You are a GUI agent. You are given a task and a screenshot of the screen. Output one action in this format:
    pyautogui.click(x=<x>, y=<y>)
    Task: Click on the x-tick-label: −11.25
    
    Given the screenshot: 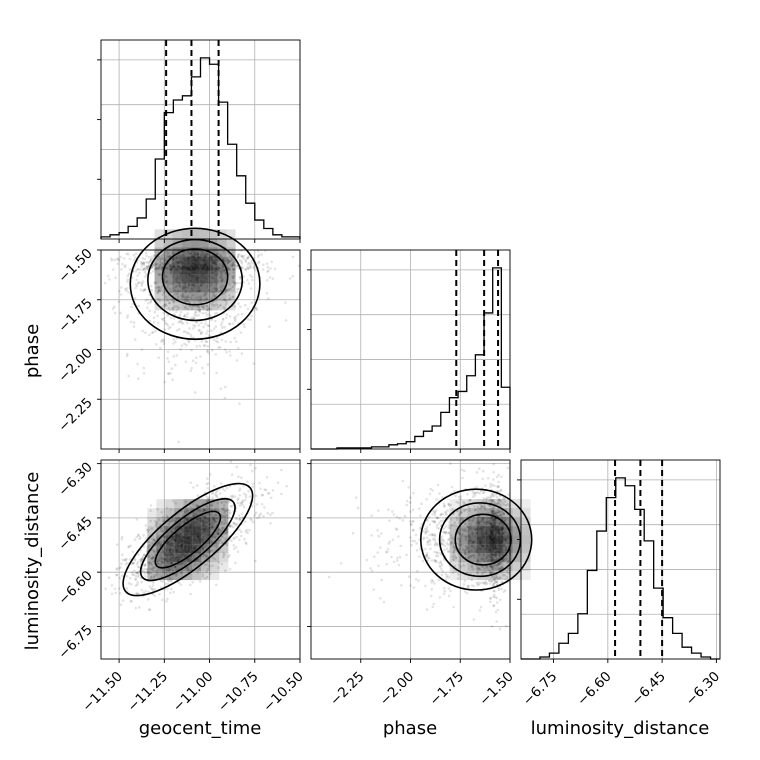 What is the action you would take?
    pyautogui.click(x=147, y=692)
    